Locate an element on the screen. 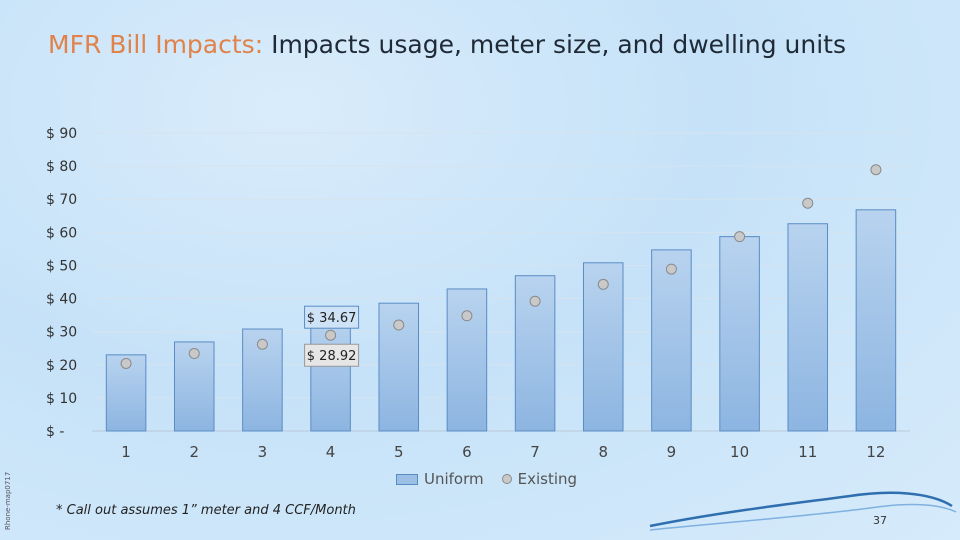 This screenshot has width=960, height=540. y-tick-label: $ 40 is located at coordinates (61, 300).